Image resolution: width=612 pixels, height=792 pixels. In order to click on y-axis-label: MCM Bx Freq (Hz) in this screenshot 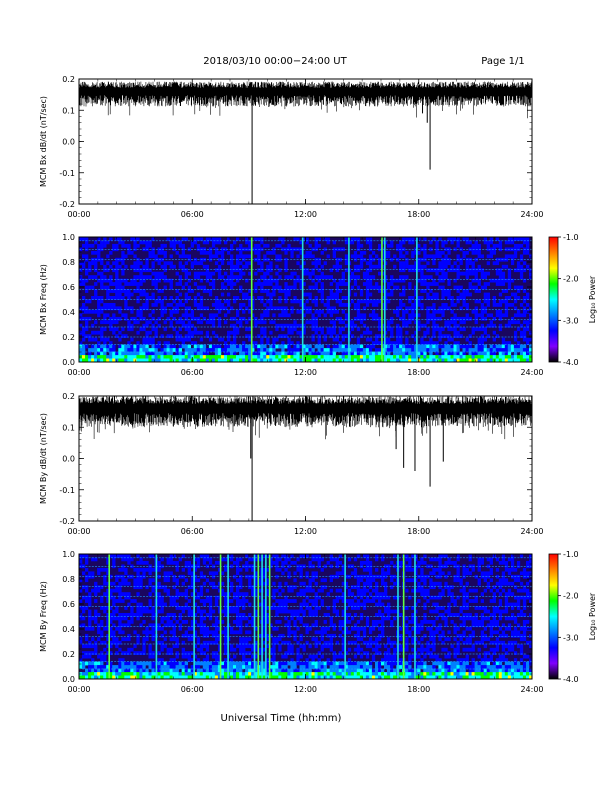, I will do `click(43, 299)`.